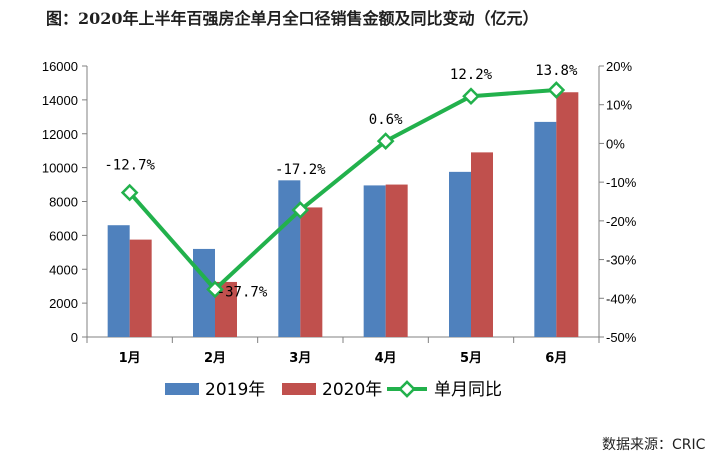 This screenshot has width=727, height=460. What do you see at coordinates (407, 389) in the screenshot?
I see `legend-marker-yoy` at bounding box center [407, 389].